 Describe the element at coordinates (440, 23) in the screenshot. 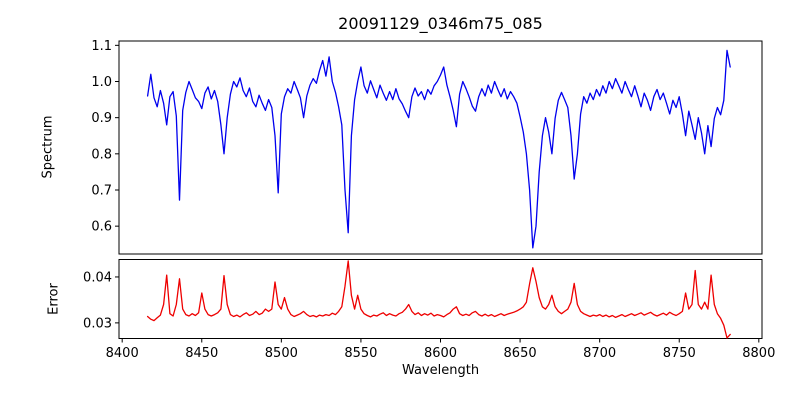

I see `chart-title: 20091129_0346m75_085` at that location.